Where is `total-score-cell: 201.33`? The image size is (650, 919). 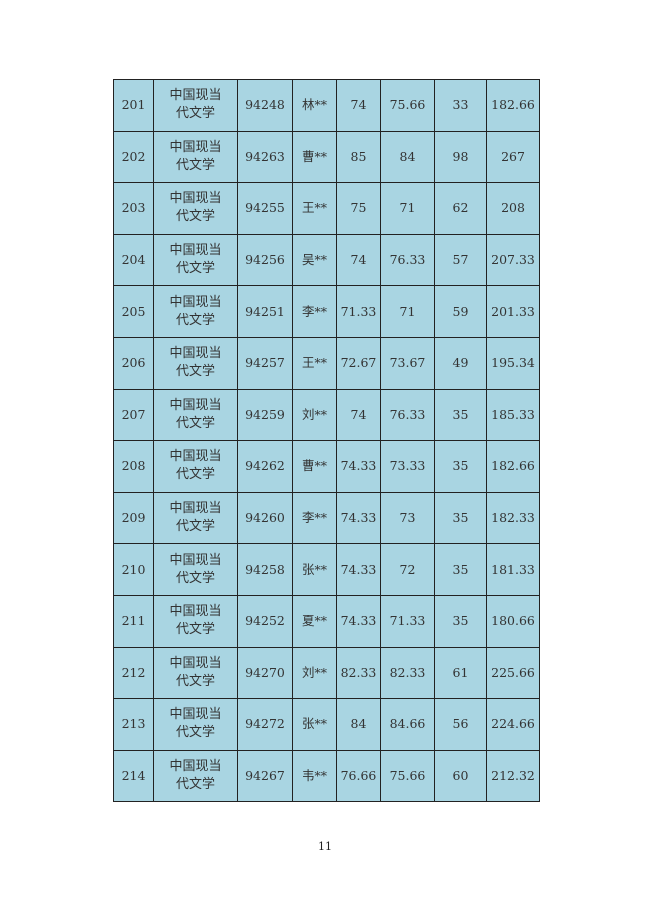 total-score-cell: 201.33 is located at coordinates (513, 311).